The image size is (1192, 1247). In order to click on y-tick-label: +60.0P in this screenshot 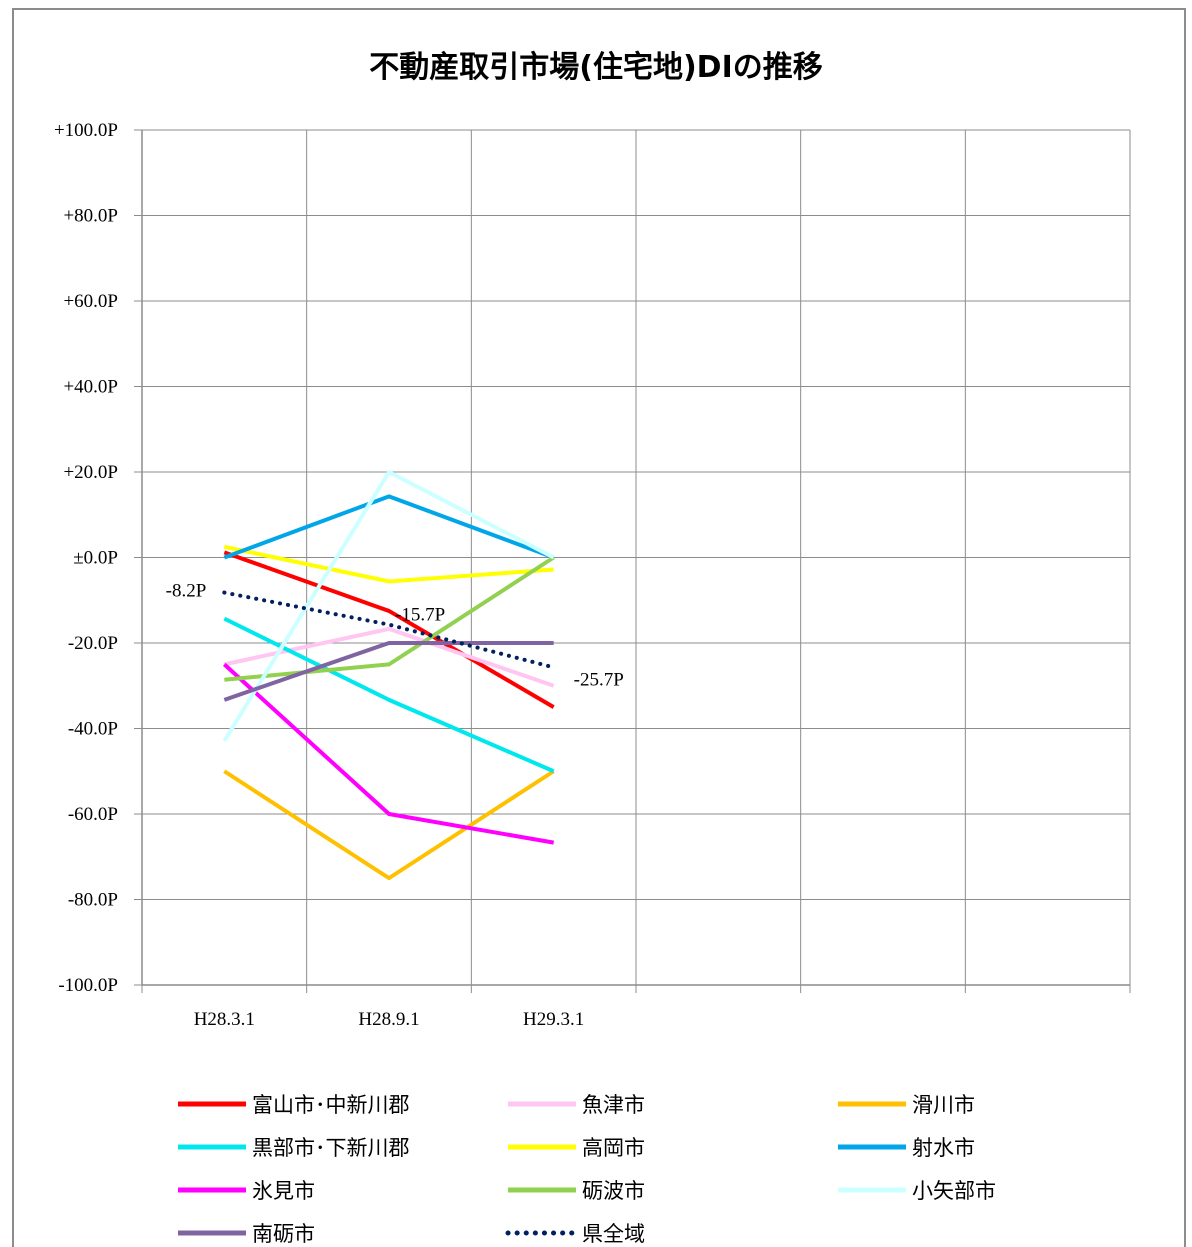, I will do `click(90, 301)`.